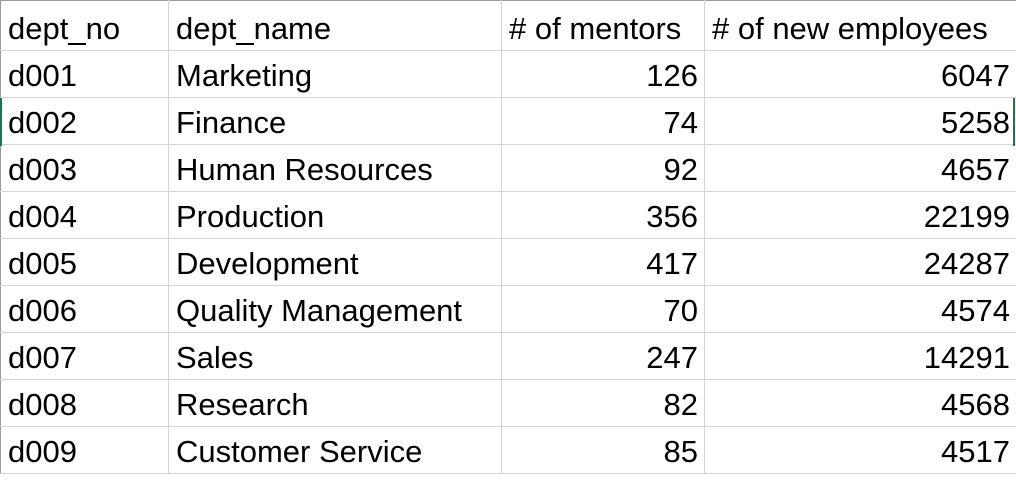 This screenshot has height=482, width=1016. What do you see at coordinates (860, 356) in the screenshot?
I see `cell-new-employees: 14291` at bounding box center [860, 356].